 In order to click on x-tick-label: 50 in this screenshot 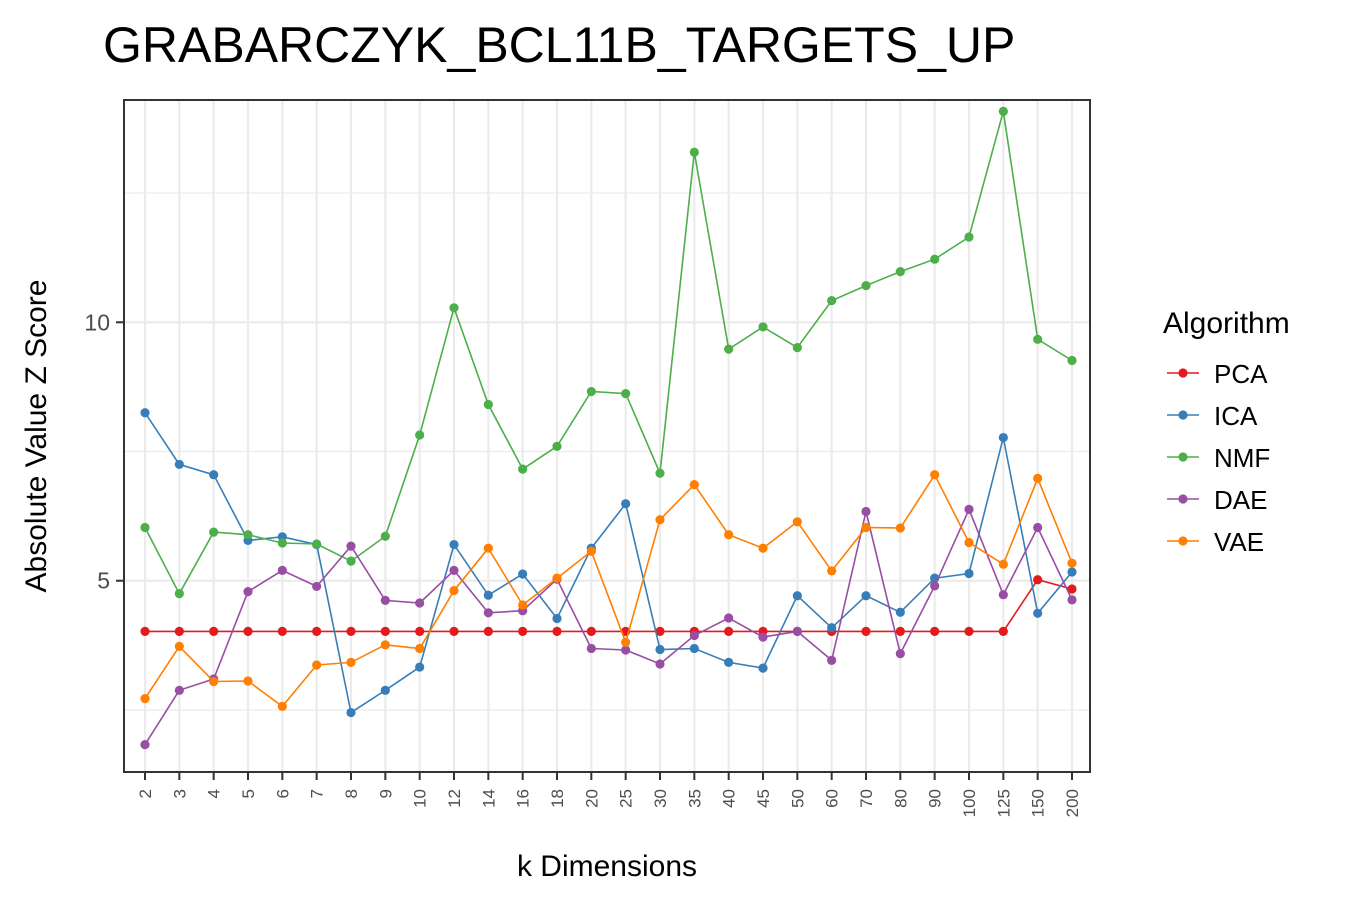, I will do `click(797, 798)`.